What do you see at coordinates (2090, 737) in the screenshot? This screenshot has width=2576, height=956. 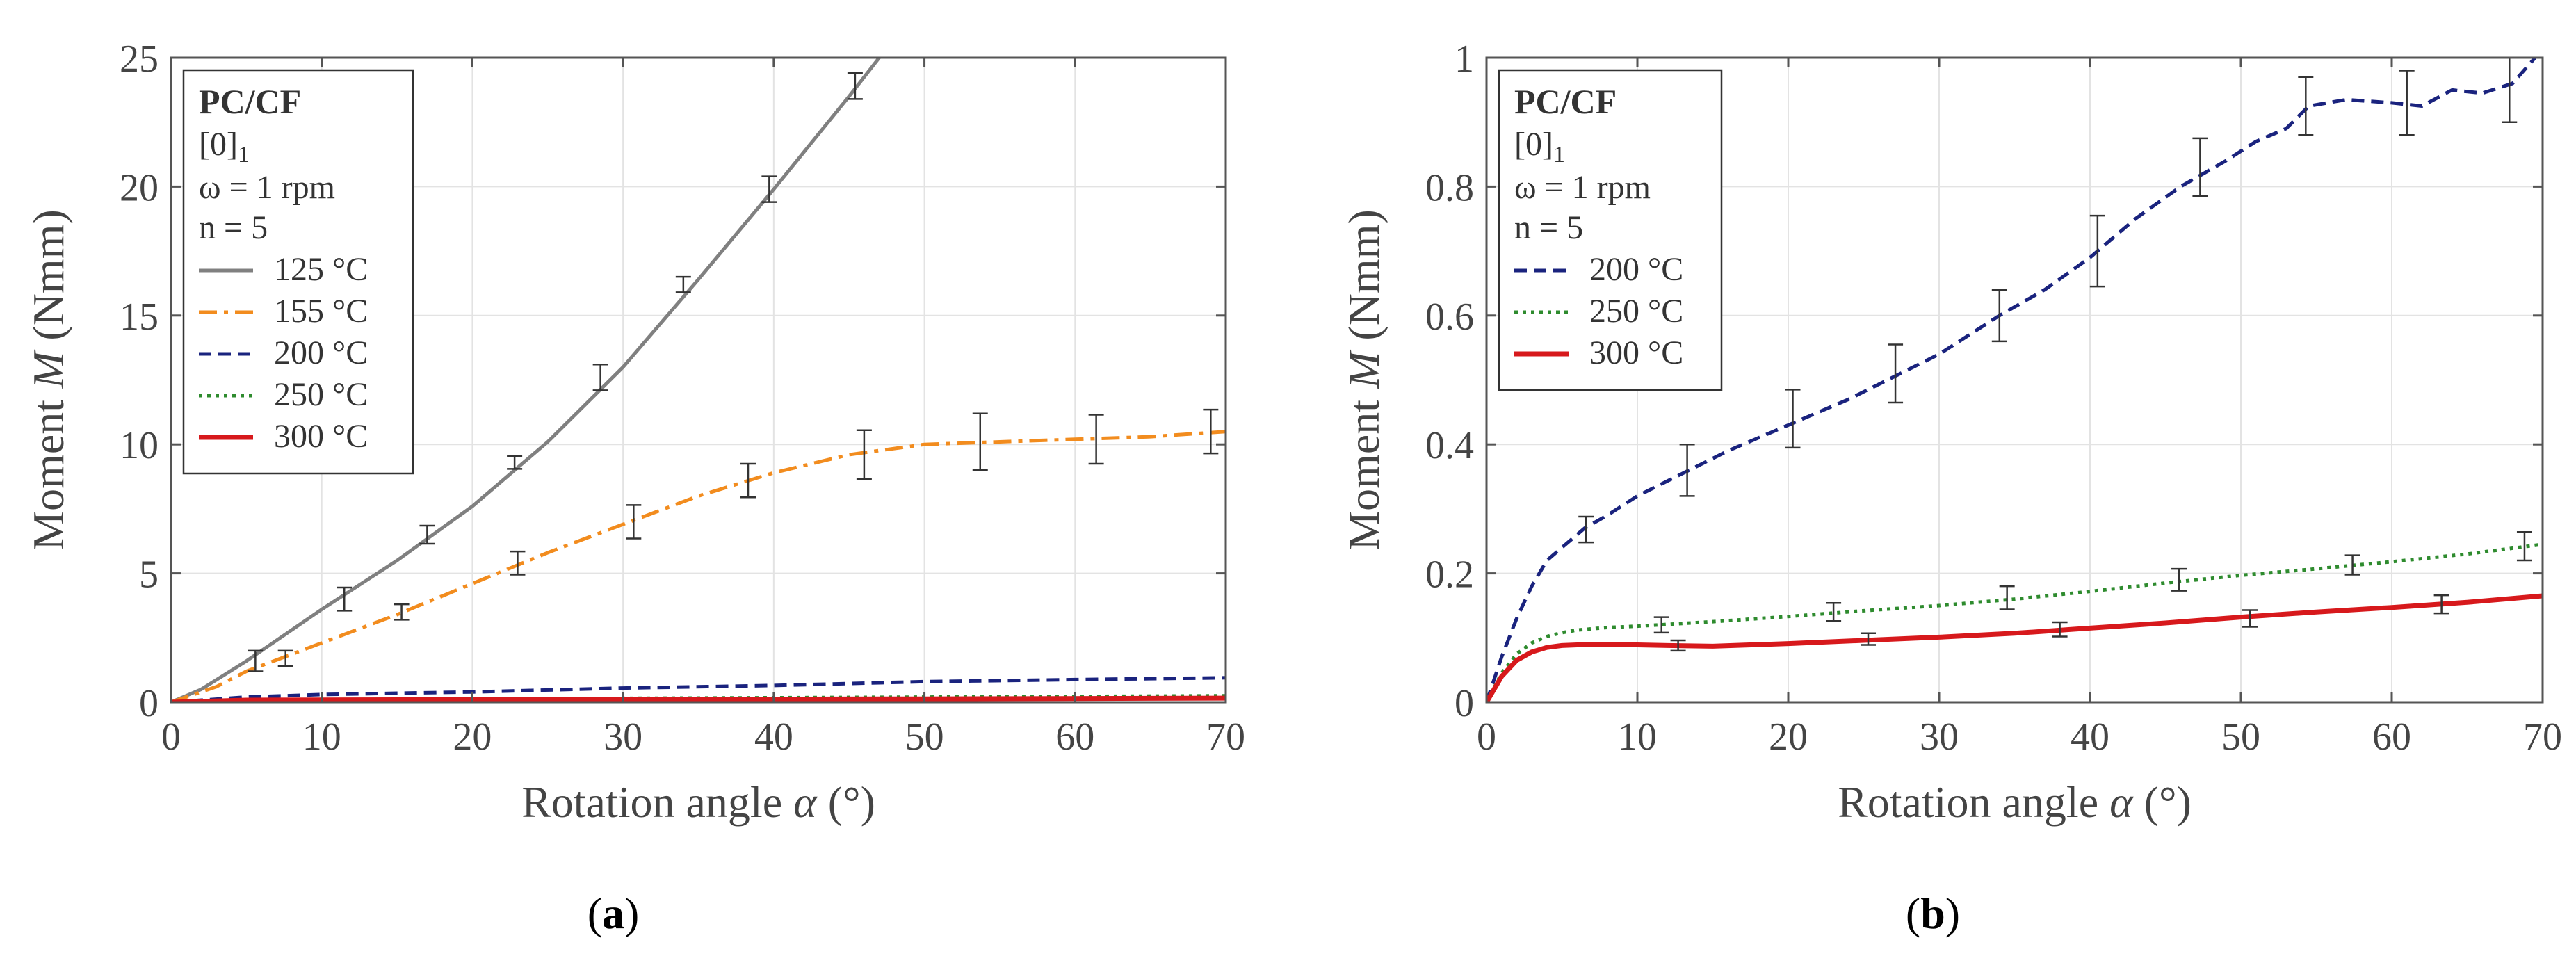 I see `panel-1-xtick-label: 40` at bounding box center [2090, 737].